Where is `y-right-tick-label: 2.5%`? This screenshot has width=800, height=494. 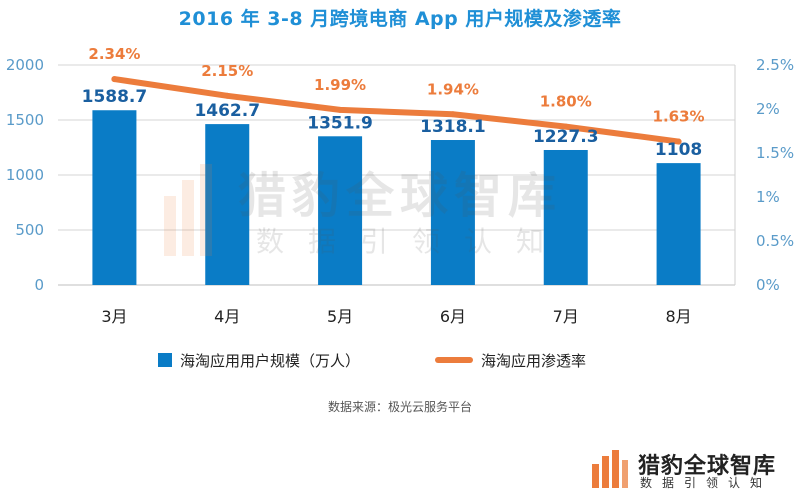
y-right-tick-label: 2.5% is located at coordinates (775, 65).